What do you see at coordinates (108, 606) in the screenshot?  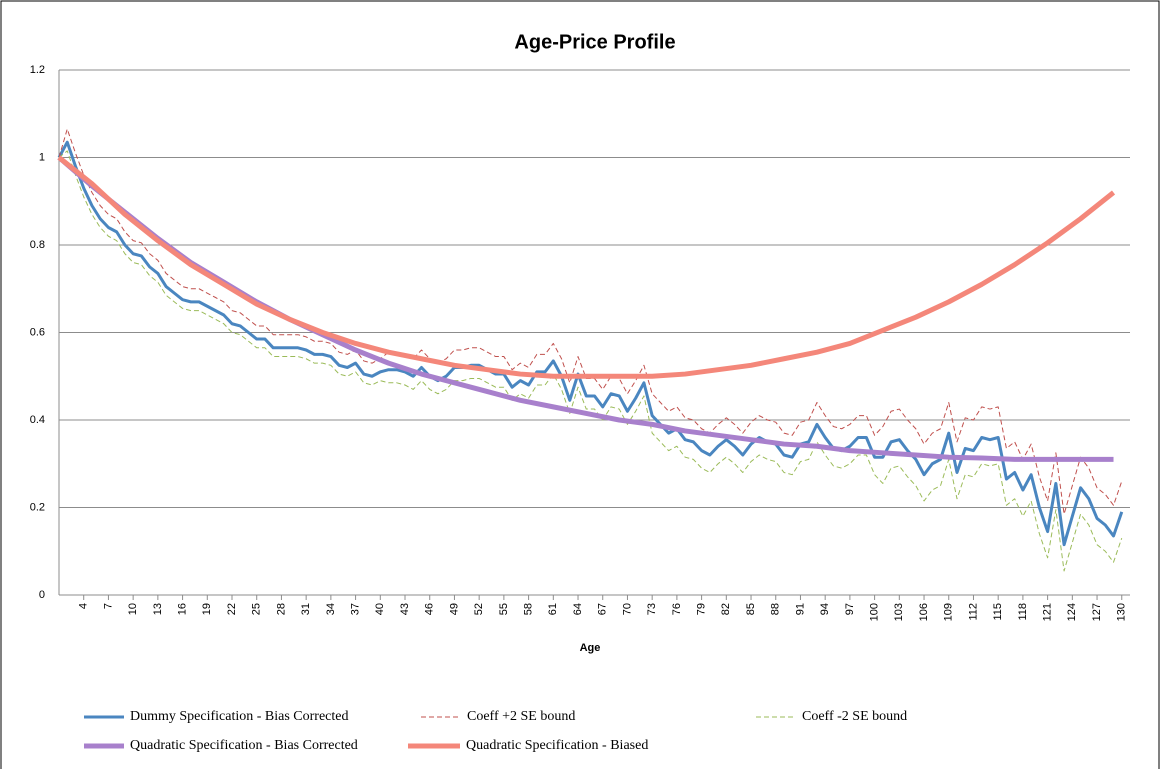 I see `x-tick-label: 7` at bounding box center [108, 606].